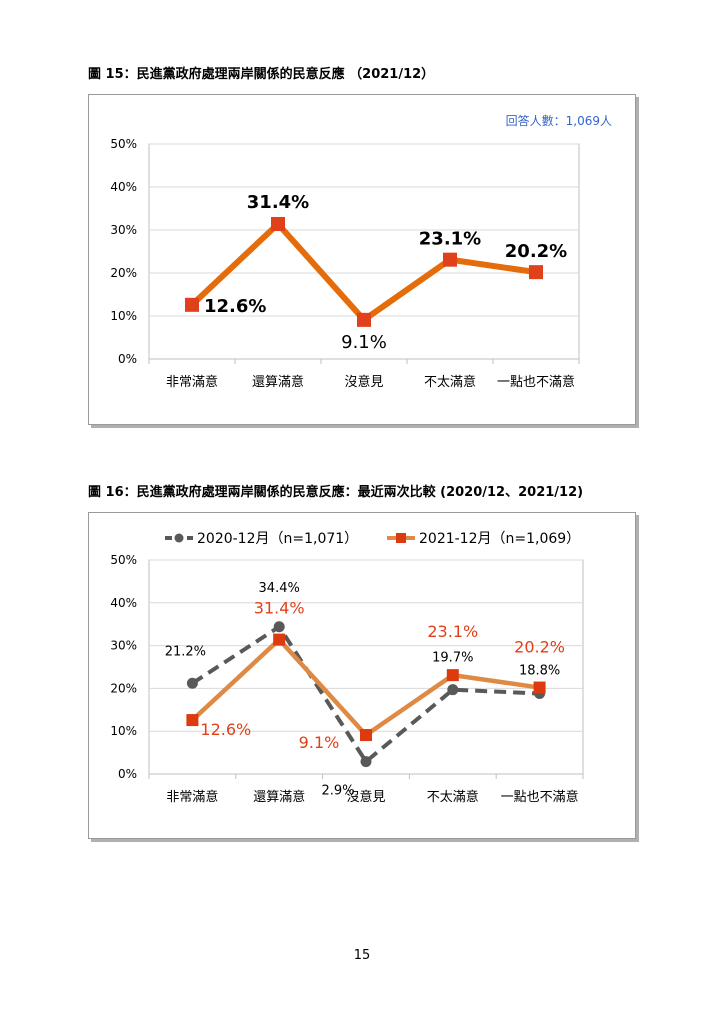  Describe the element at coordinates (499, 539) in the screenshot. I see `legend-label-2021: 2021-12月（n=1,069）` at that location.